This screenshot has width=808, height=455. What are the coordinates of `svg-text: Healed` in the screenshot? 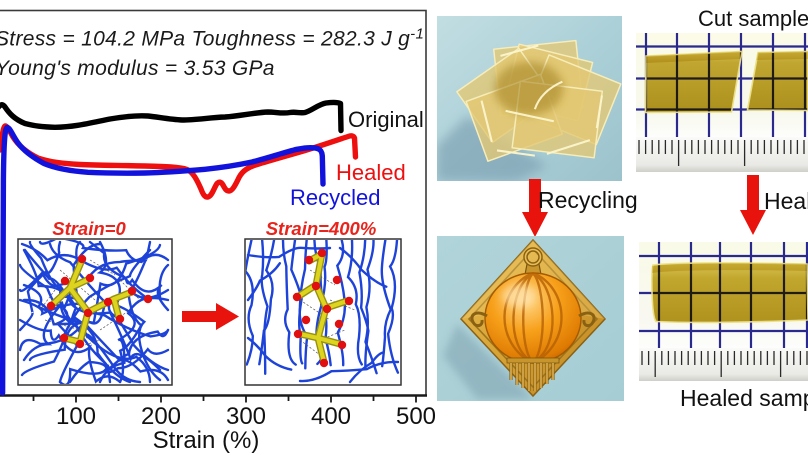 It's located at (371, 172).